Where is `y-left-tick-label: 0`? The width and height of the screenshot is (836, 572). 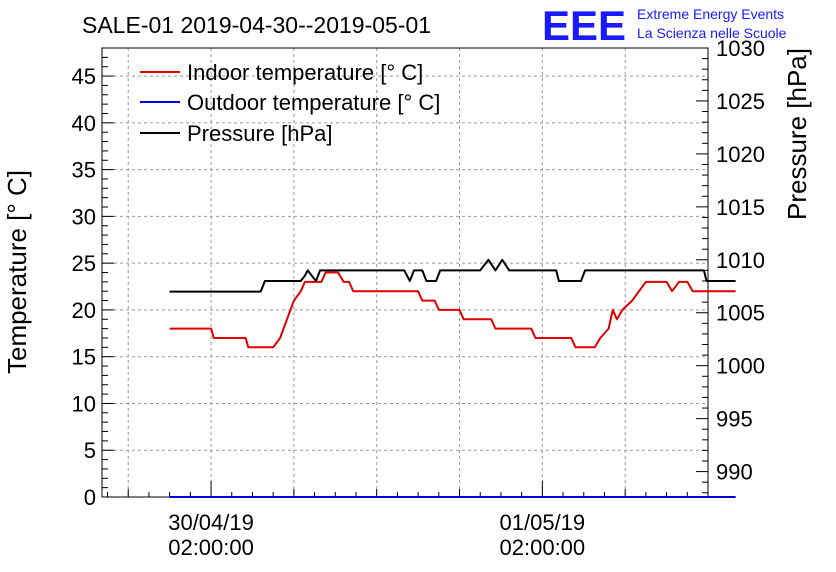 y-left-tick-label: 0 is located at coordinates (90, 497).